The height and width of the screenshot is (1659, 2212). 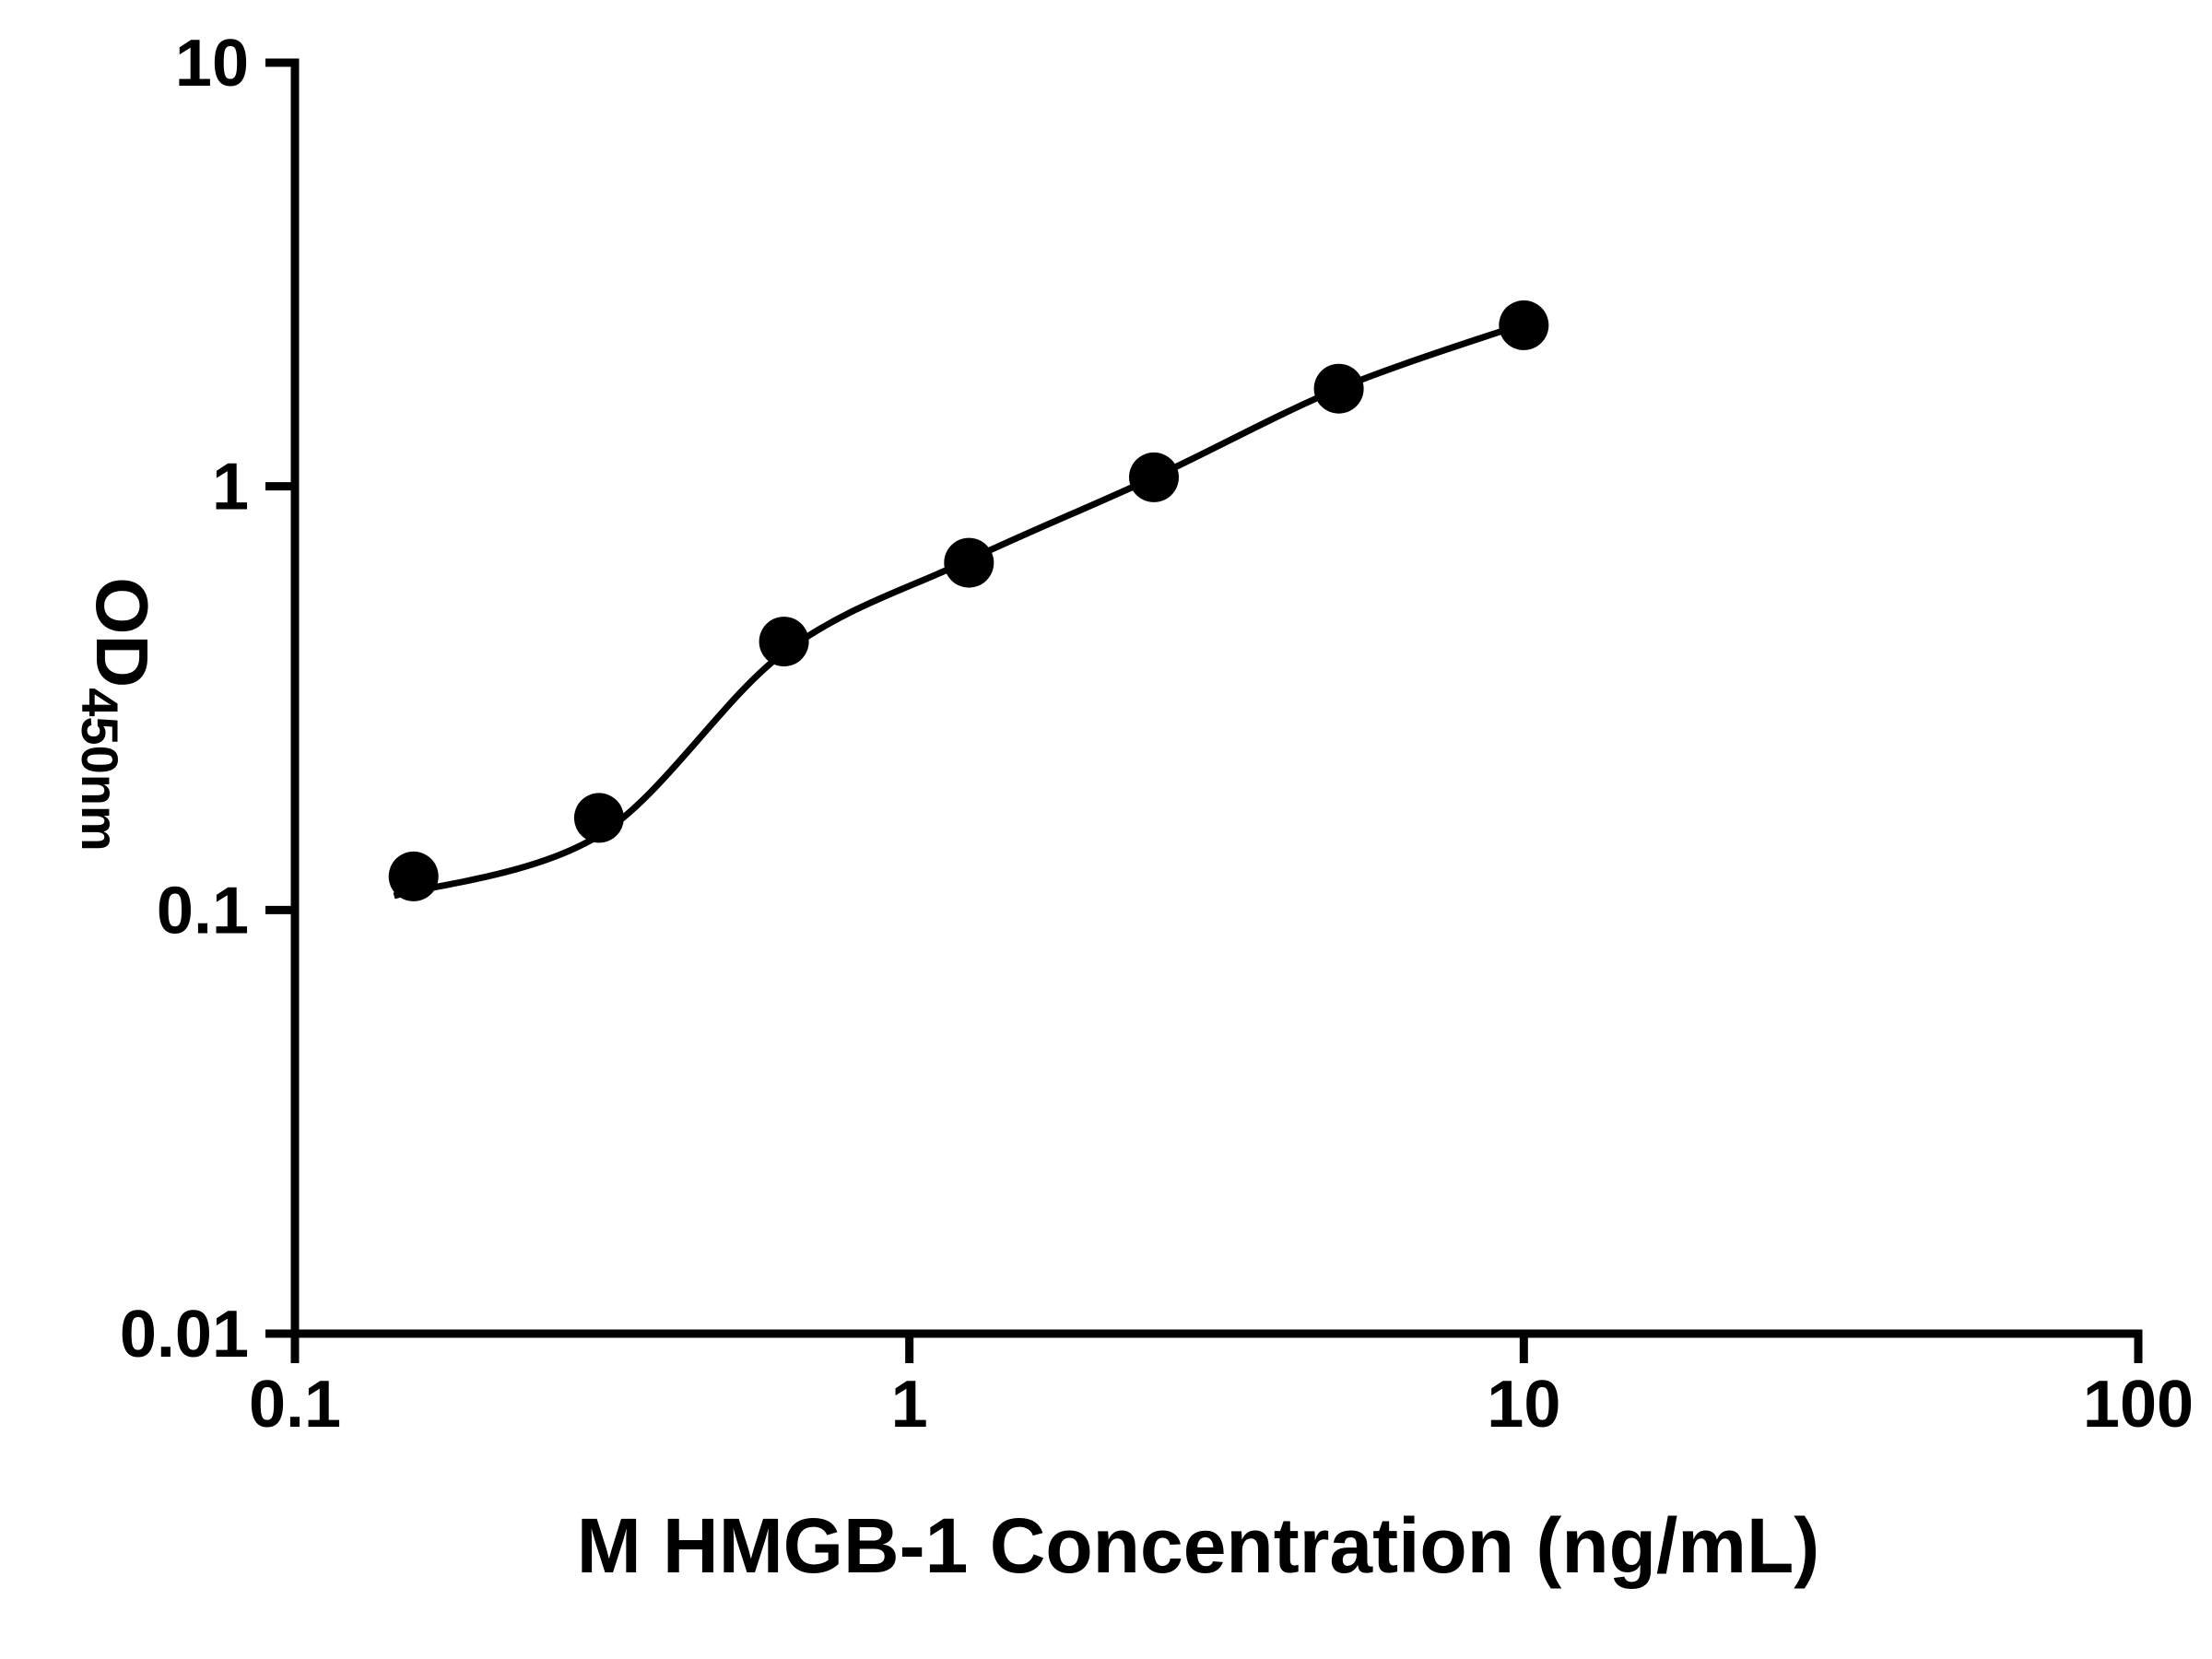 What do you see at coordinates (295, 1404) in the screenshot?
I see `x-tick-label-0: 0.1` at bounding box center [295, 1404].